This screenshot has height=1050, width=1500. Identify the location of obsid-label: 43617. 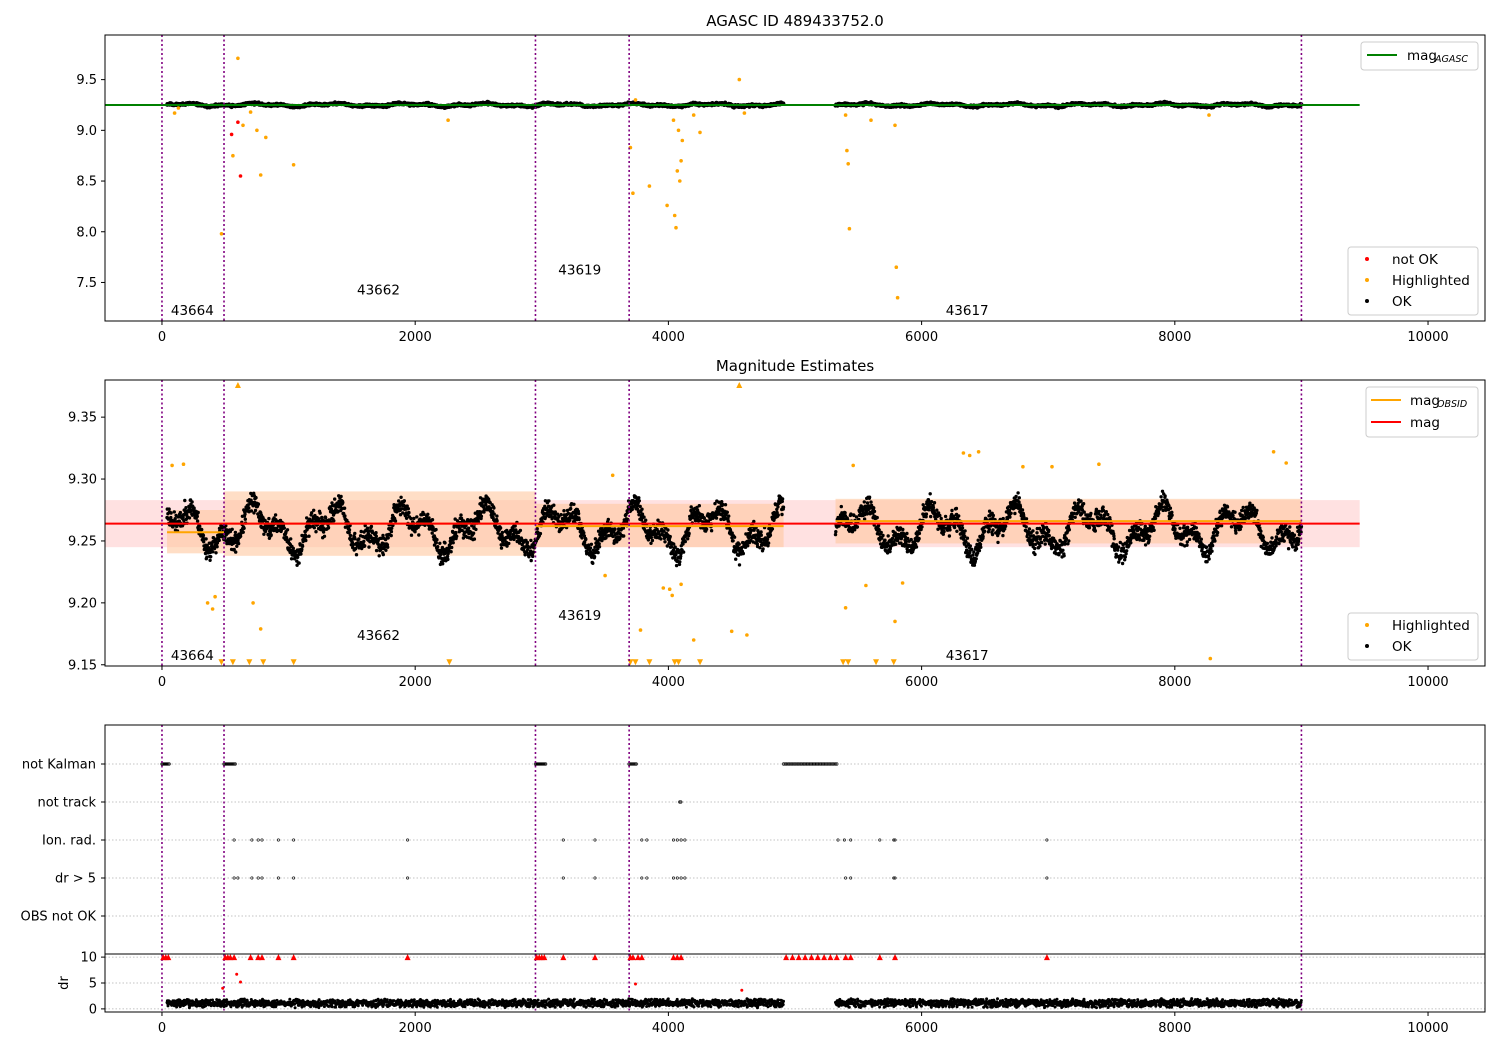
(967, 311).